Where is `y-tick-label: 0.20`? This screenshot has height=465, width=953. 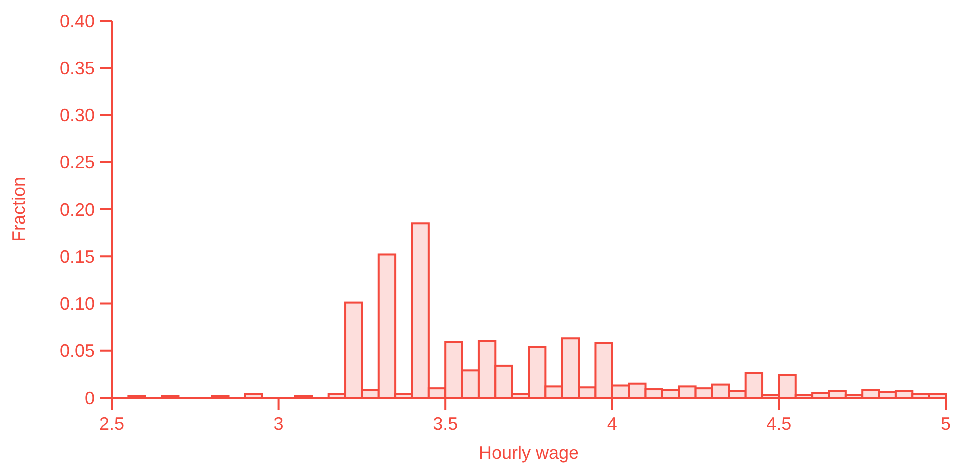 y-tick-label: 0.20 is located at coordinates (77, 210).